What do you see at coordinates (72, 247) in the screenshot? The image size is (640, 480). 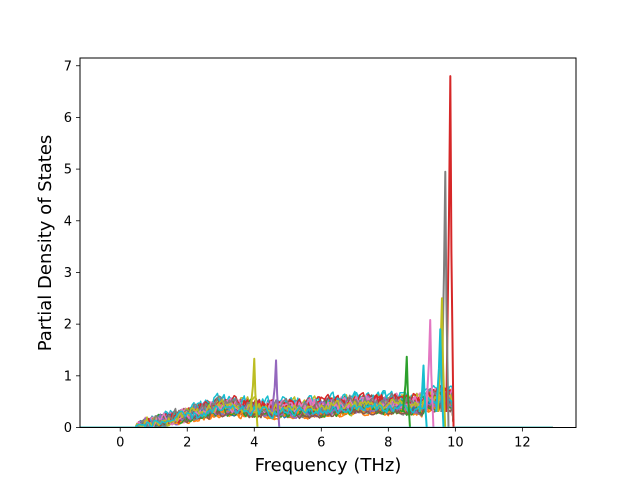 I see `y-axis-ticks: 0 1 2 3 4 5 6 7` at bounding box center [72, 247].